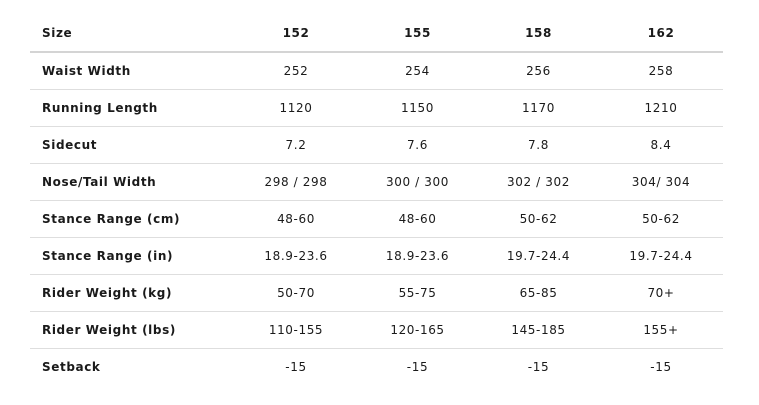 This screenshot has width=759, height=405. I want to click on table-row: Rider Weight (kg) 50-70 55-75 65-85 70+, so click(376, 293).